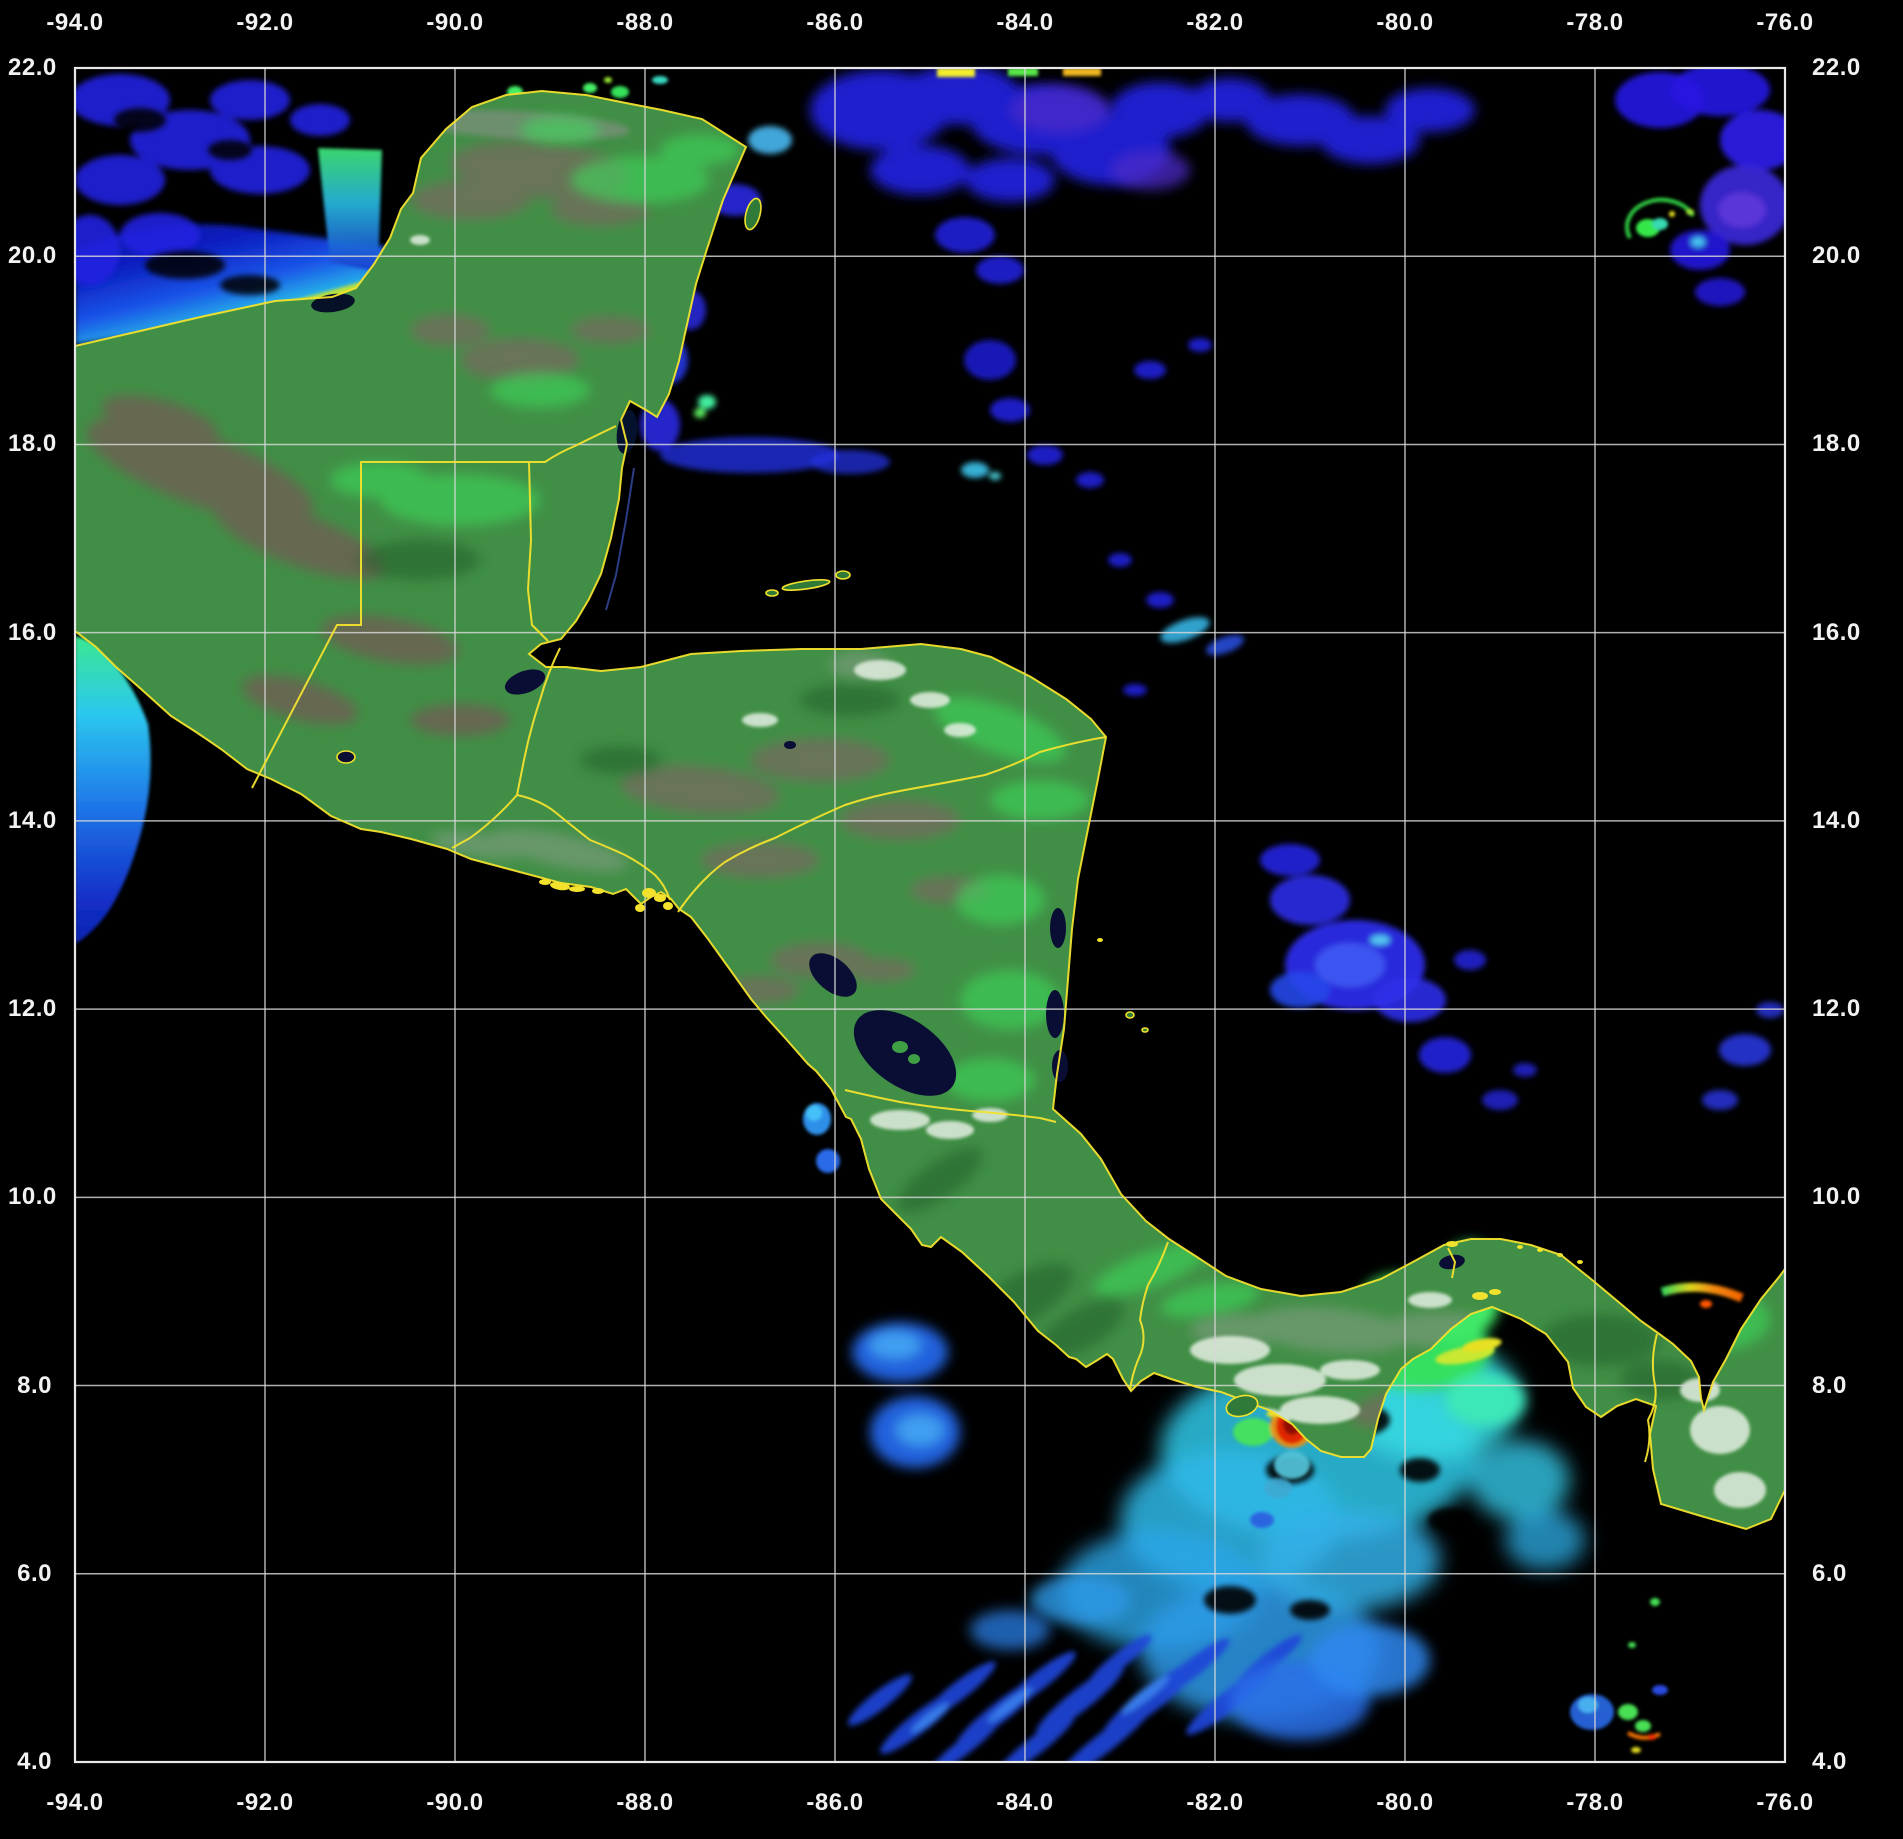 The width and height of the screenshot is (1903, 1839). Describe the element at coordinates (1138, 1669) in the screenshot. I see `pacific-cloud-streaks` at that location.